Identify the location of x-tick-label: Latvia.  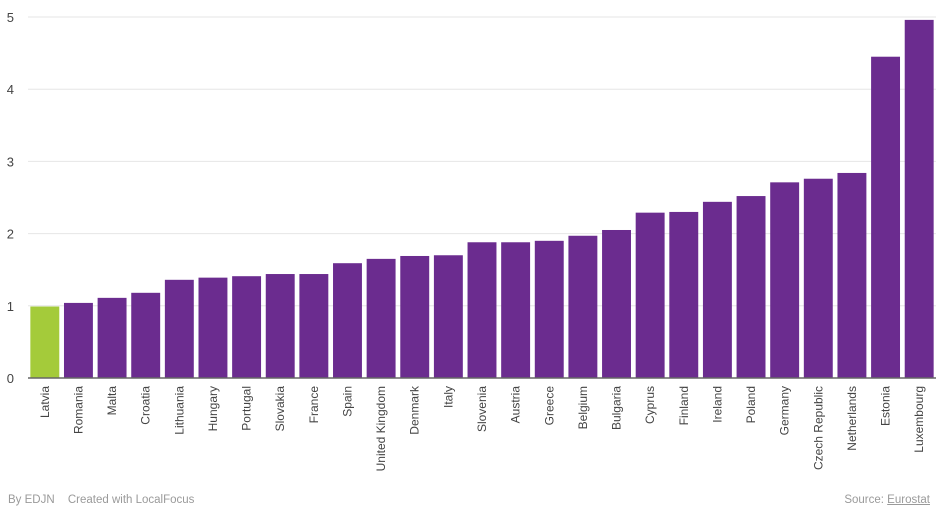
(45, 402).